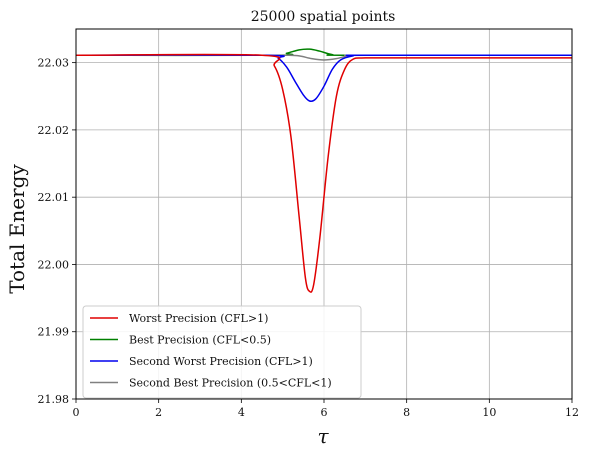  What do you see at coordinates (323, 436) in the screenshot?
I see `x-axis-label: τ` at bounding box center [323, 436].